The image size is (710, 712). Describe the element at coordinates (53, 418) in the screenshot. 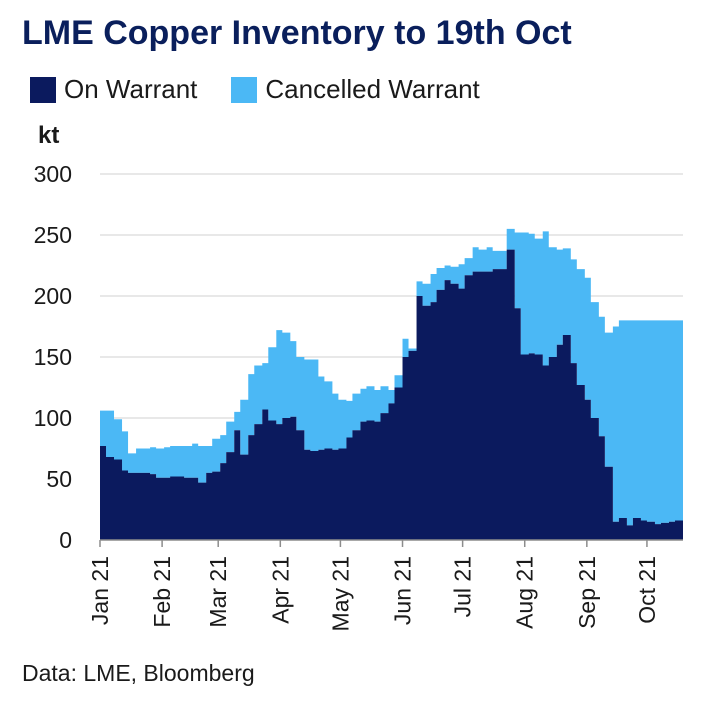

I see `y-tick-label-100: 100` at that location.